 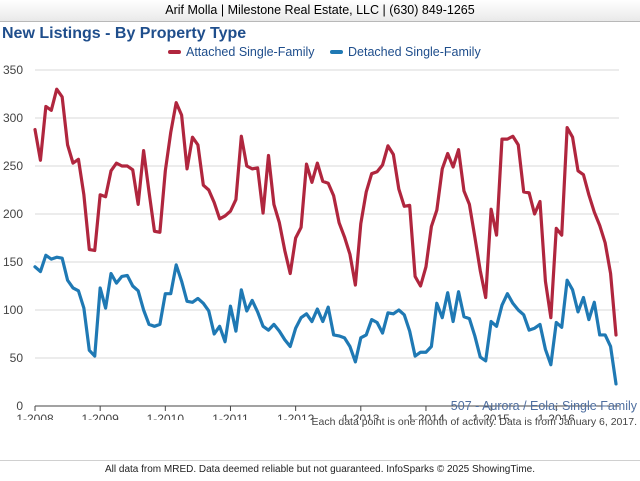 I want to click on x-tick-label: 1-2013, so click(x=361, y=416).